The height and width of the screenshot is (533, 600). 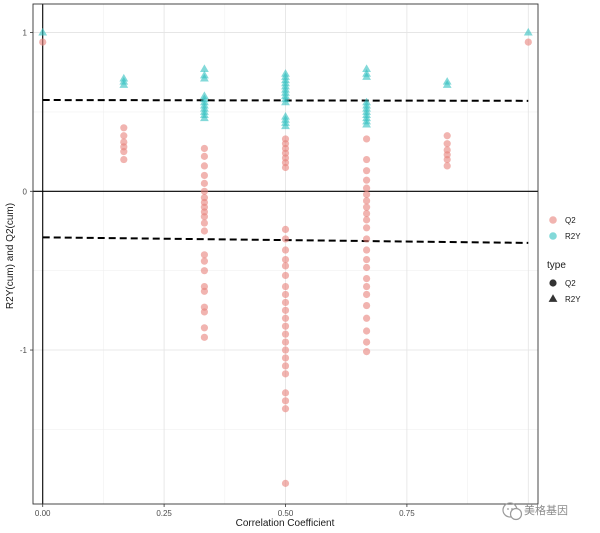 What do you see at coordinates (10, 256) in the screenshot?
I see `y-axis-title: R2Y(cum) and Q2(cum)` at bounding box center [10, 256].